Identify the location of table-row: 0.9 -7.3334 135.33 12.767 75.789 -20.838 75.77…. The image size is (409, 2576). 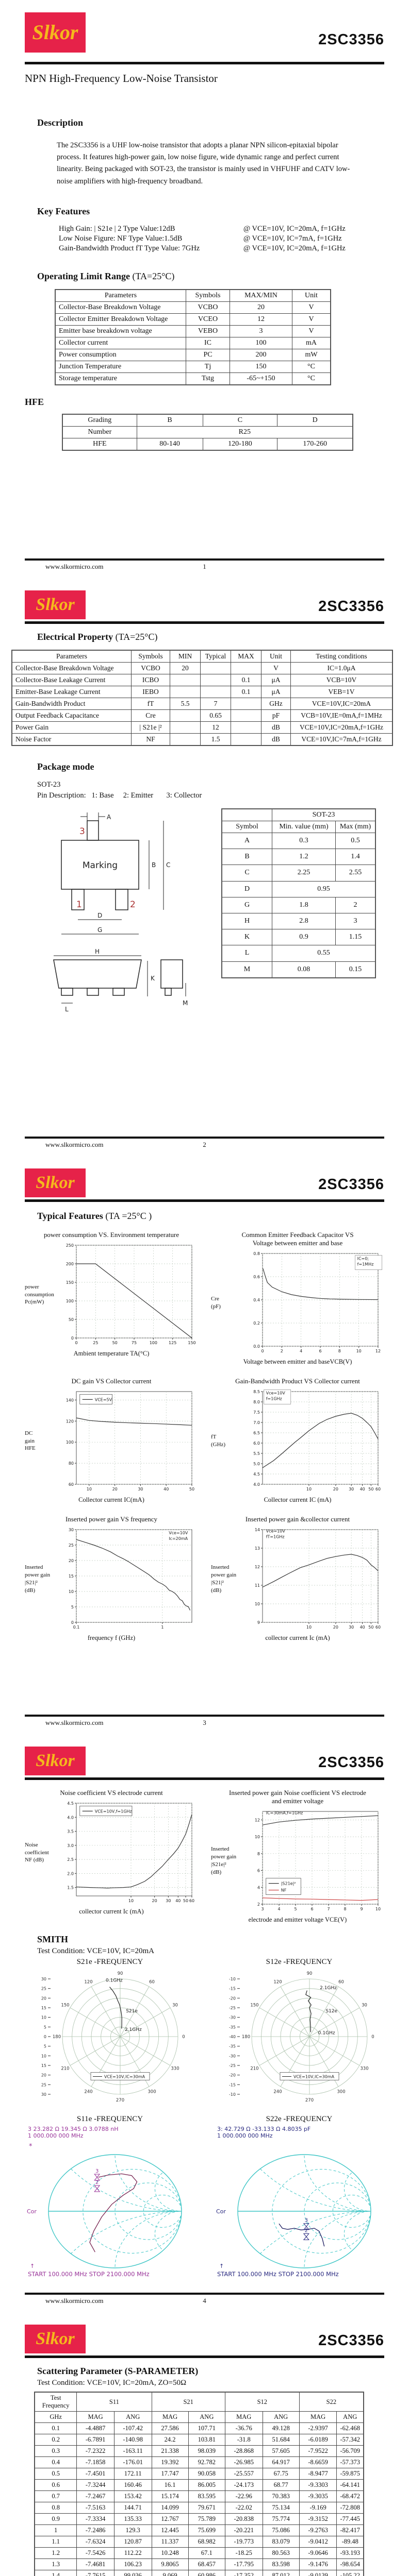
(199, 2519).